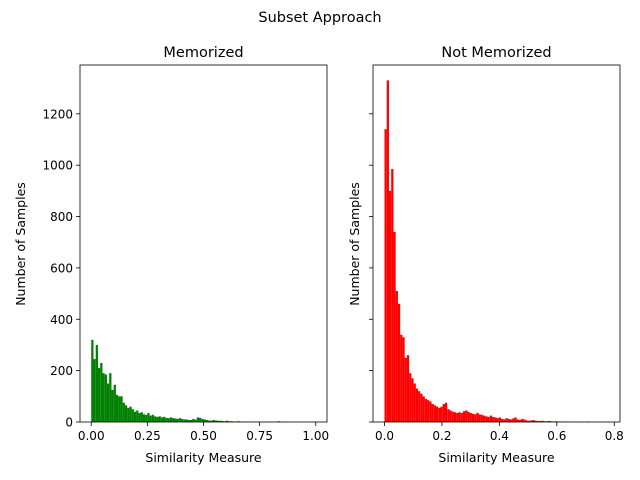 The width and height of the screenshot is (640, 480). What do you see at coordinates (61, 268) in the screenshot?
I see `memorized-ytick-label: 600` at bounding box center [61, 268].